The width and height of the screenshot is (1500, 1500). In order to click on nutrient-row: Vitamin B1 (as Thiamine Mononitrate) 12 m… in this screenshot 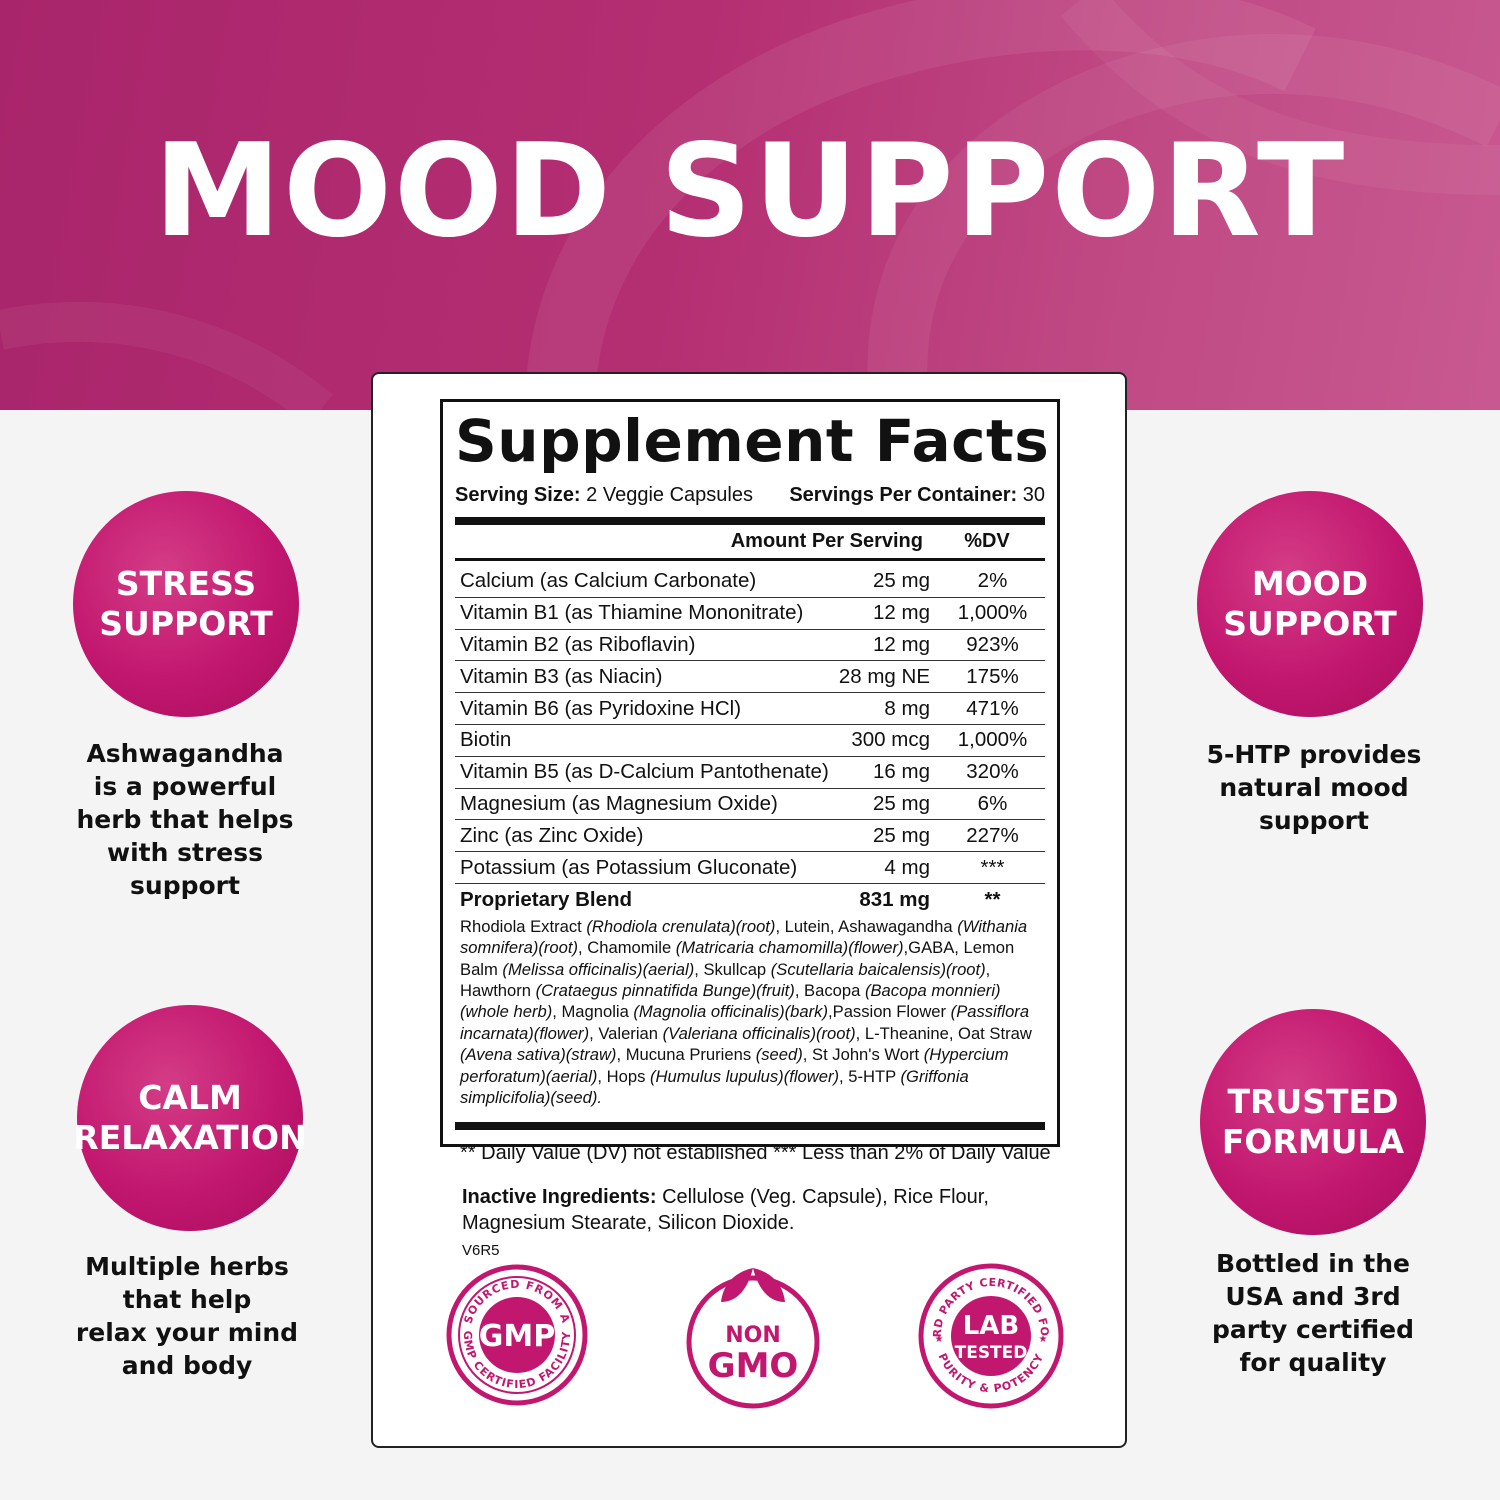, I will do `click(750, 614)`.